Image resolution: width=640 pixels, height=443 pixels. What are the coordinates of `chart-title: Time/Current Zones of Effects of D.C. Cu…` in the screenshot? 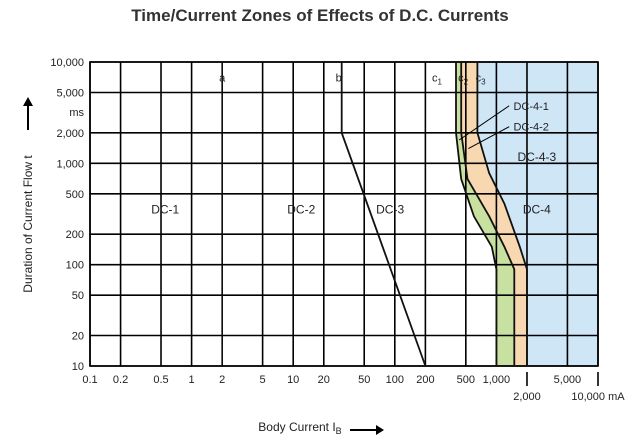 It's located at (320, 15).